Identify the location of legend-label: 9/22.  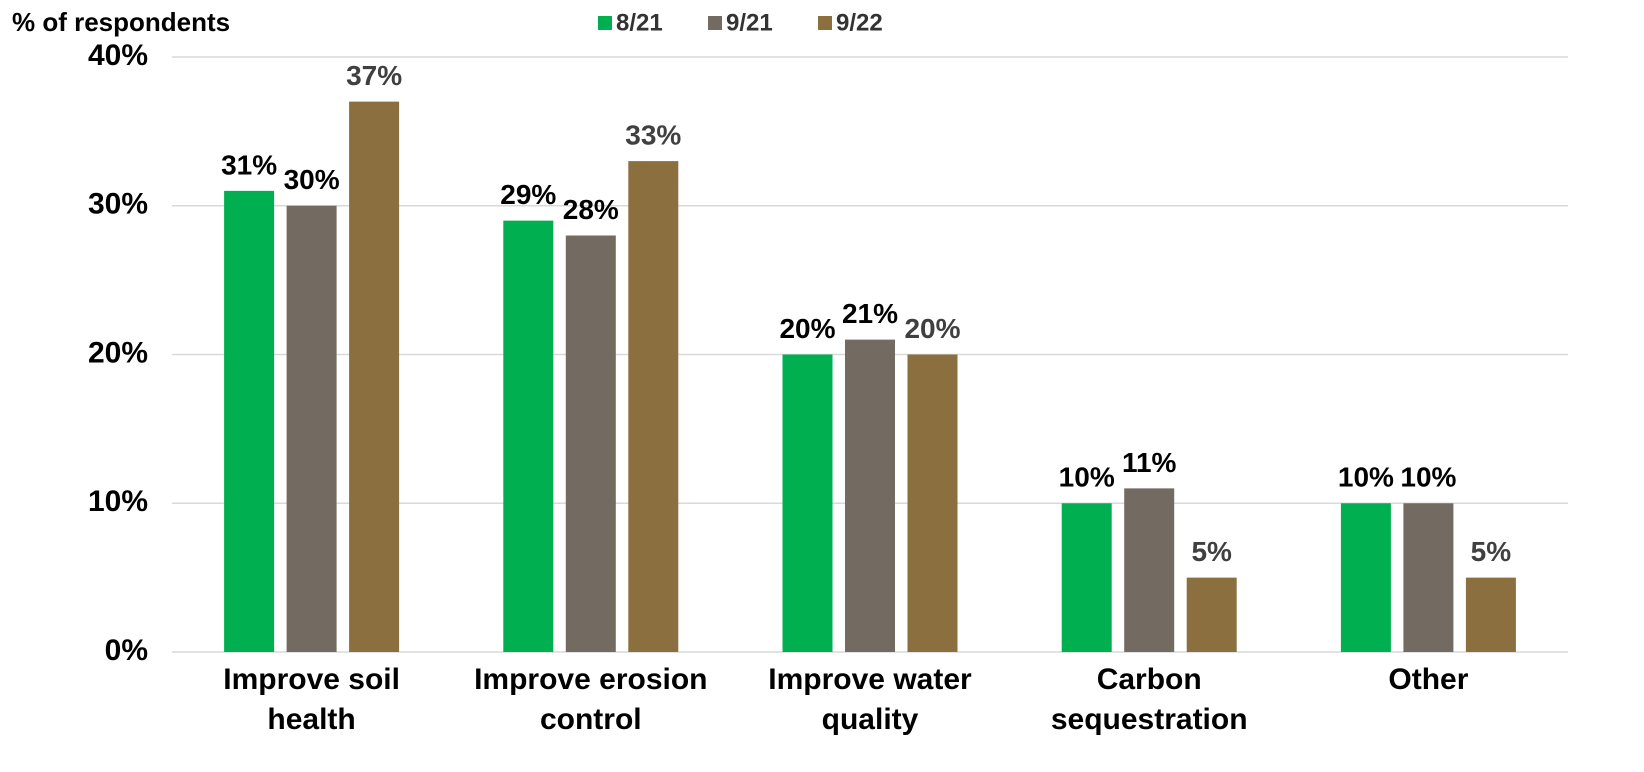
(859, 22).